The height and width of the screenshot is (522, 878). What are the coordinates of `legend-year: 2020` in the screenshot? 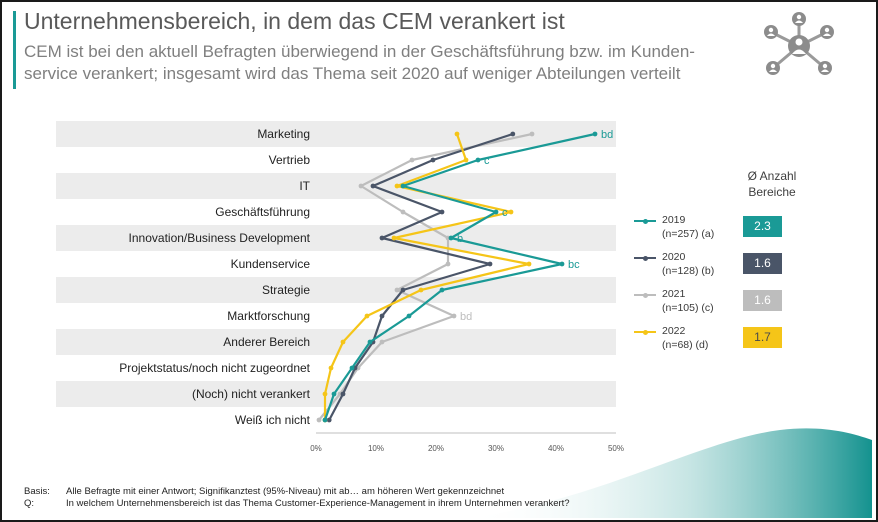 It's located at (674, 257).